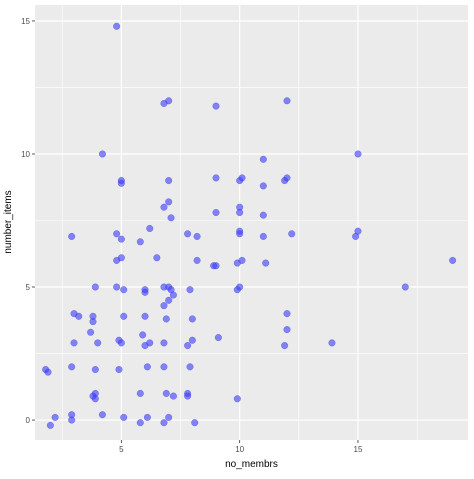 This screenshot has height=479, width=474. Describe the element at coordinates (239, 449) in the screenshot. I see `x-tick-label: 10` at that location.